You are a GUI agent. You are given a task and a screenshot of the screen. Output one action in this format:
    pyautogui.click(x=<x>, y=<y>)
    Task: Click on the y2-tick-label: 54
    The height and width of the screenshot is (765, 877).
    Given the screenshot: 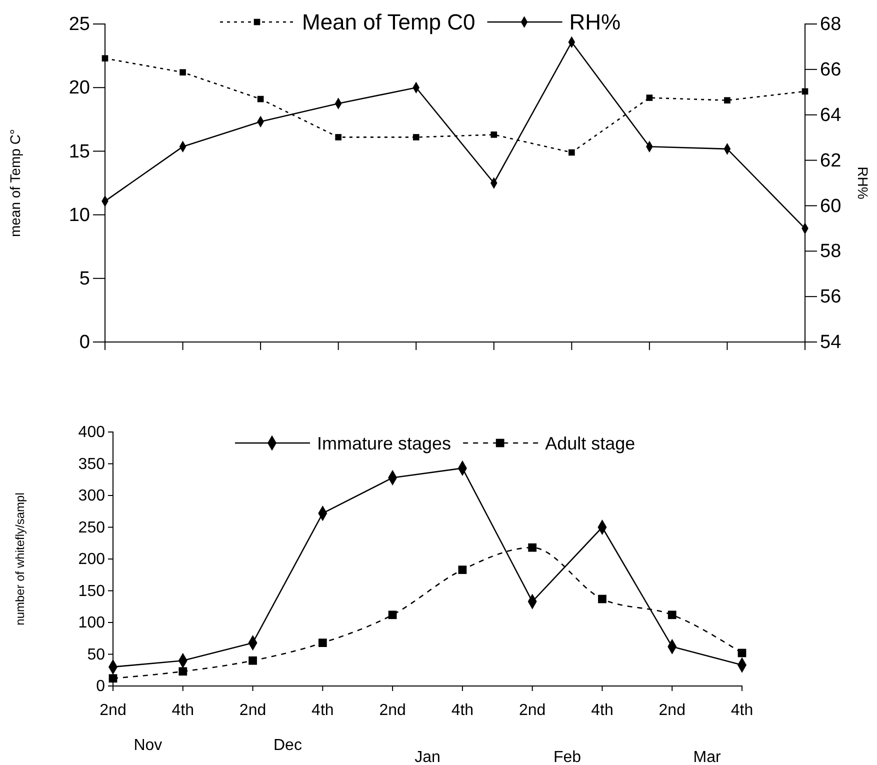 What is the action you would take?
    pyautogui.click(x=831, y=343)
    